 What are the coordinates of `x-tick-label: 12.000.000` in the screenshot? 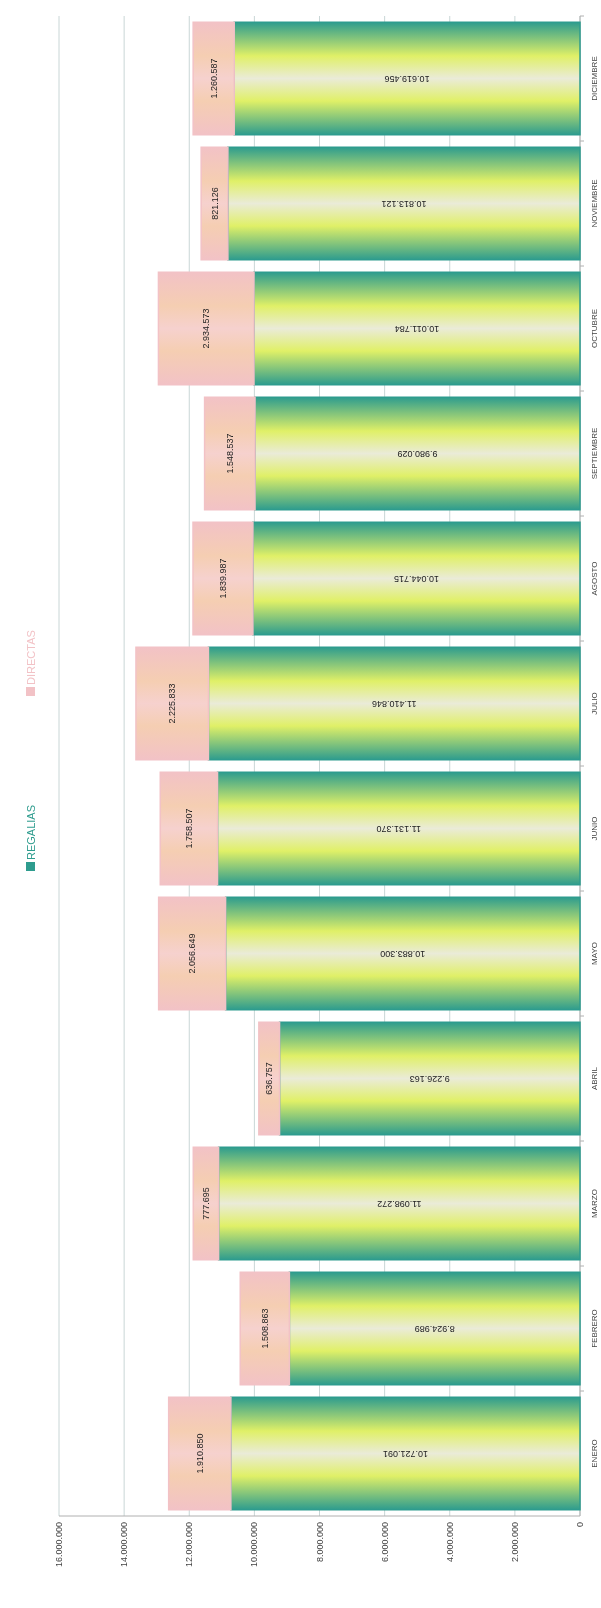 It's located at (189, 1545).